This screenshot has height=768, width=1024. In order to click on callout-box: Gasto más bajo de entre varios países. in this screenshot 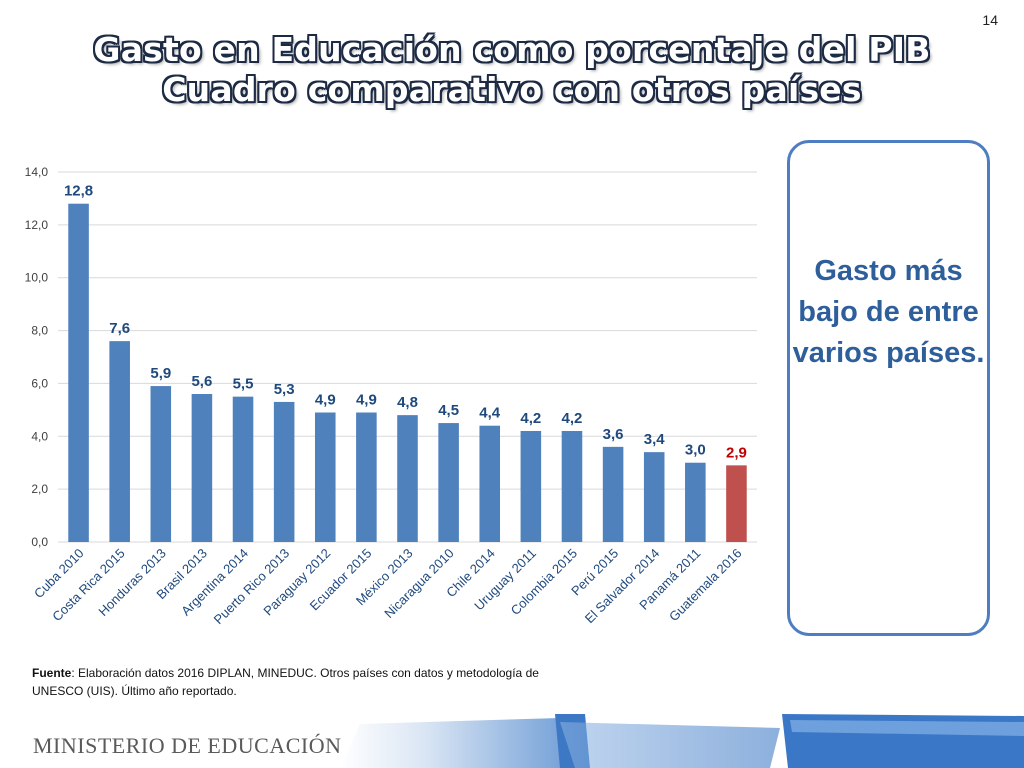, I will do `click(888, 388)`.